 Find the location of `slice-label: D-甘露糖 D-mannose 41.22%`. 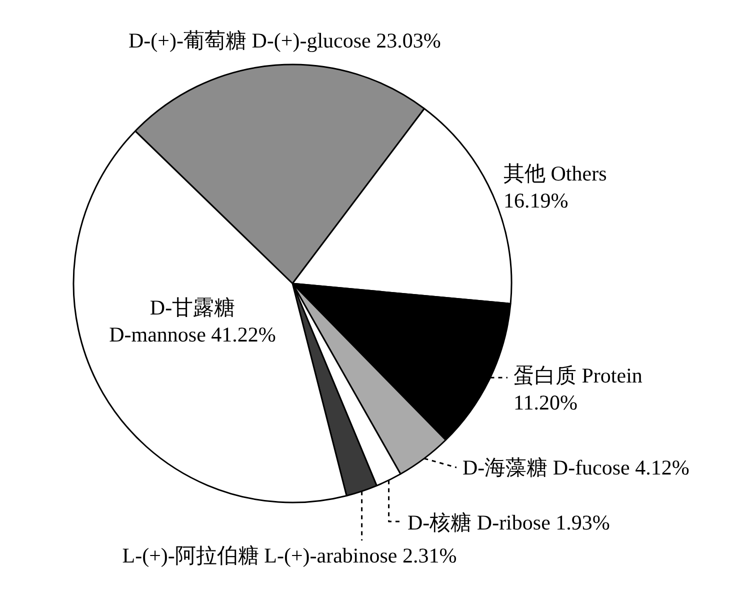

slice-label: D-甘露糖 D-mannose 41.22% is located at coordinates (192, 321).